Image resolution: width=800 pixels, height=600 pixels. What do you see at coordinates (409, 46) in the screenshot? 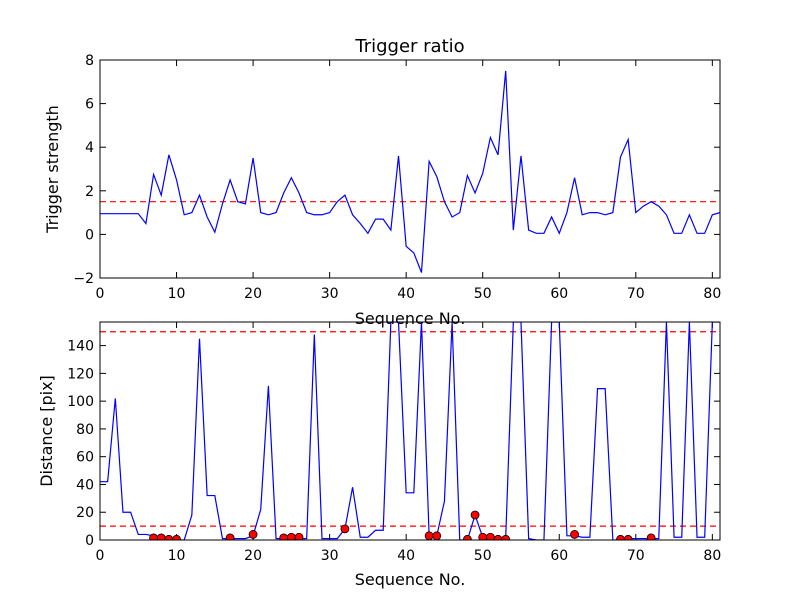
I see `top-chart-title: Trigger ratio` at bounding box center [409, 46].